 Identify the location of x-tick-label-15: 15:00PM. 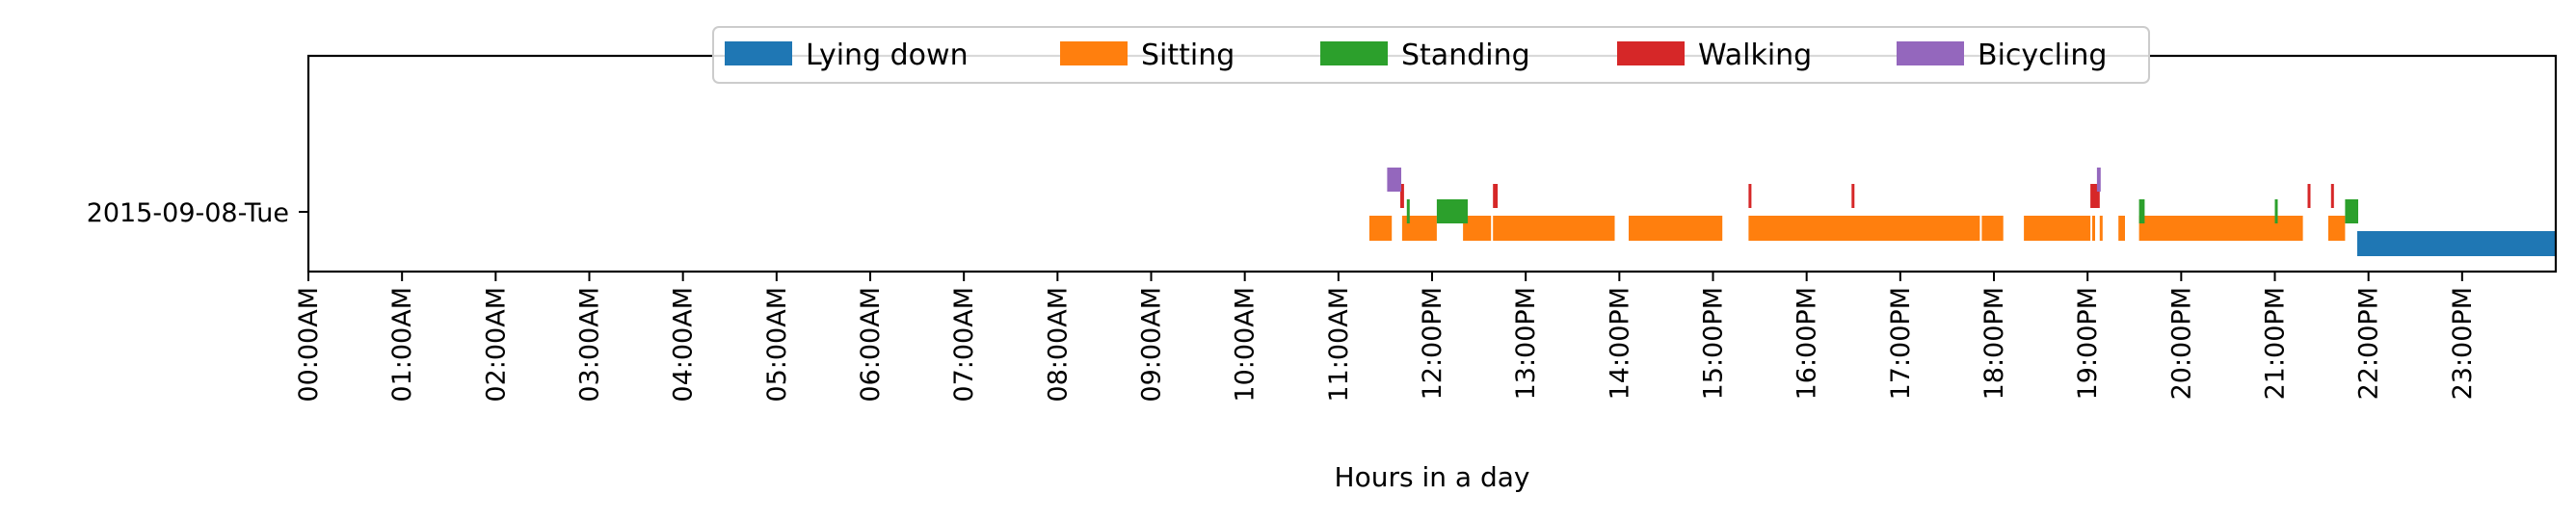
(1714, 343).